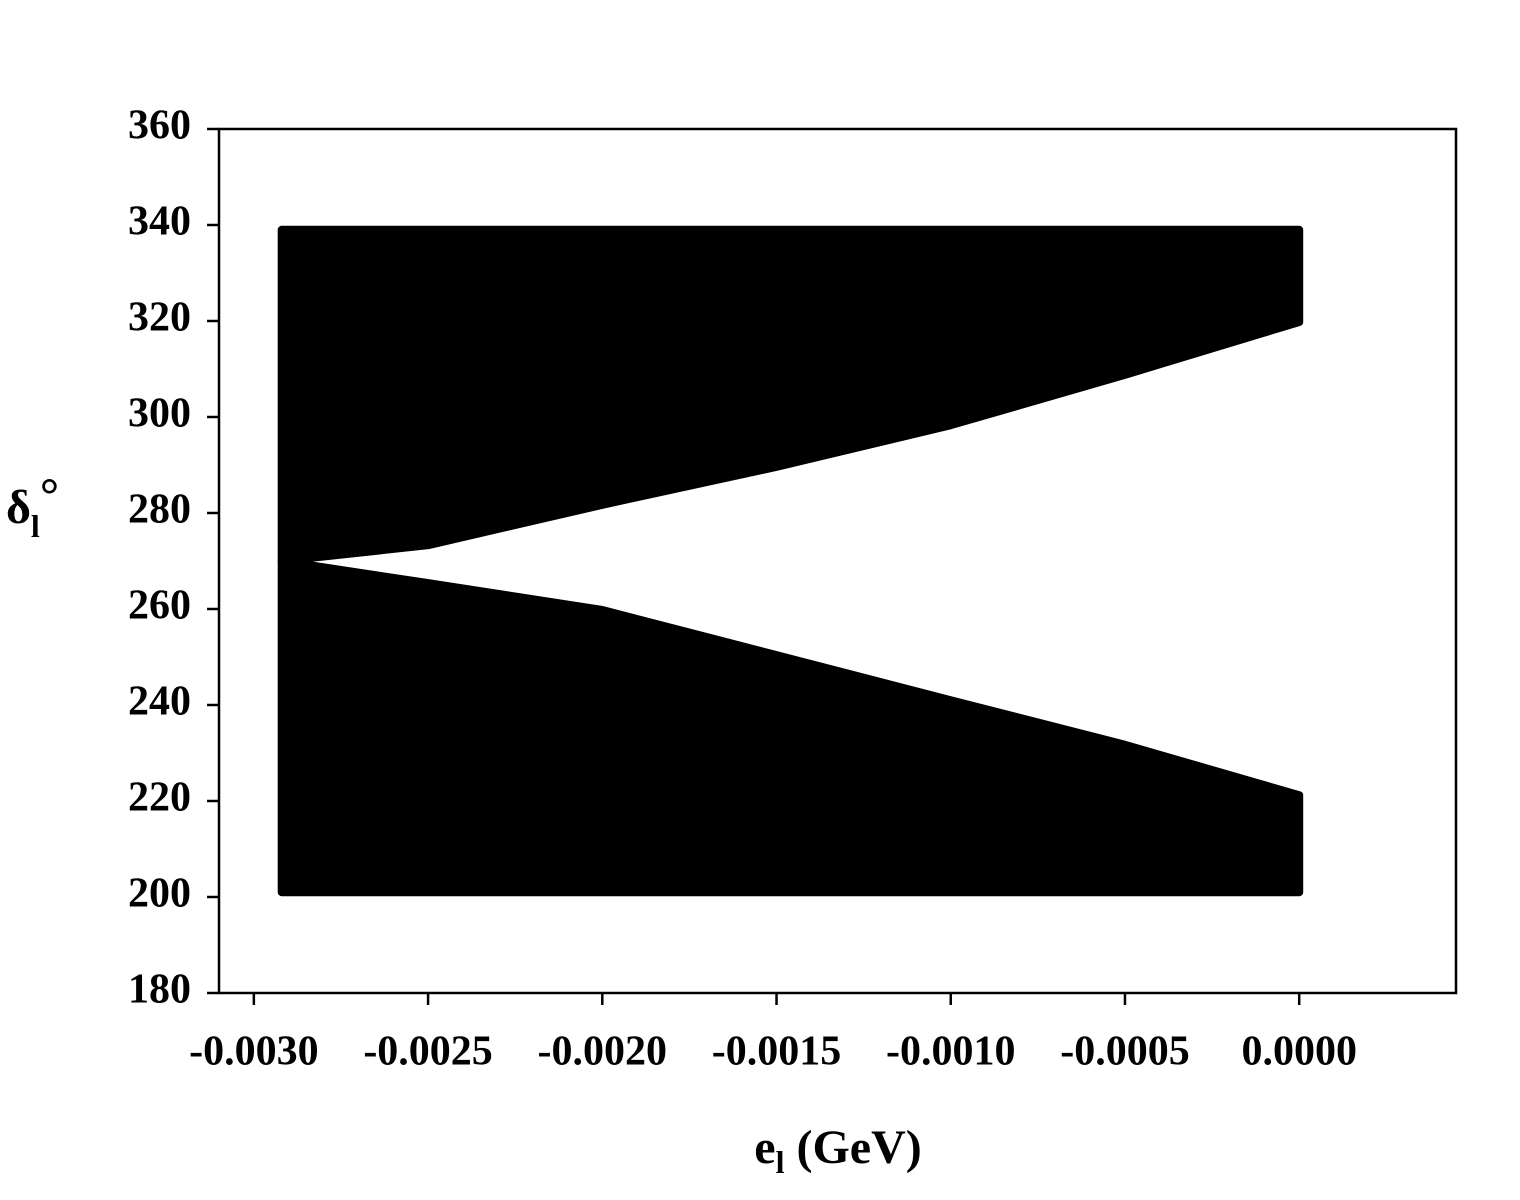 Image resolution: width=1520 pixels, height=1200 pixels. Describe the element at coordinates (159, 222) in the screenshot. I see `y-tick-label: 340` at that location.